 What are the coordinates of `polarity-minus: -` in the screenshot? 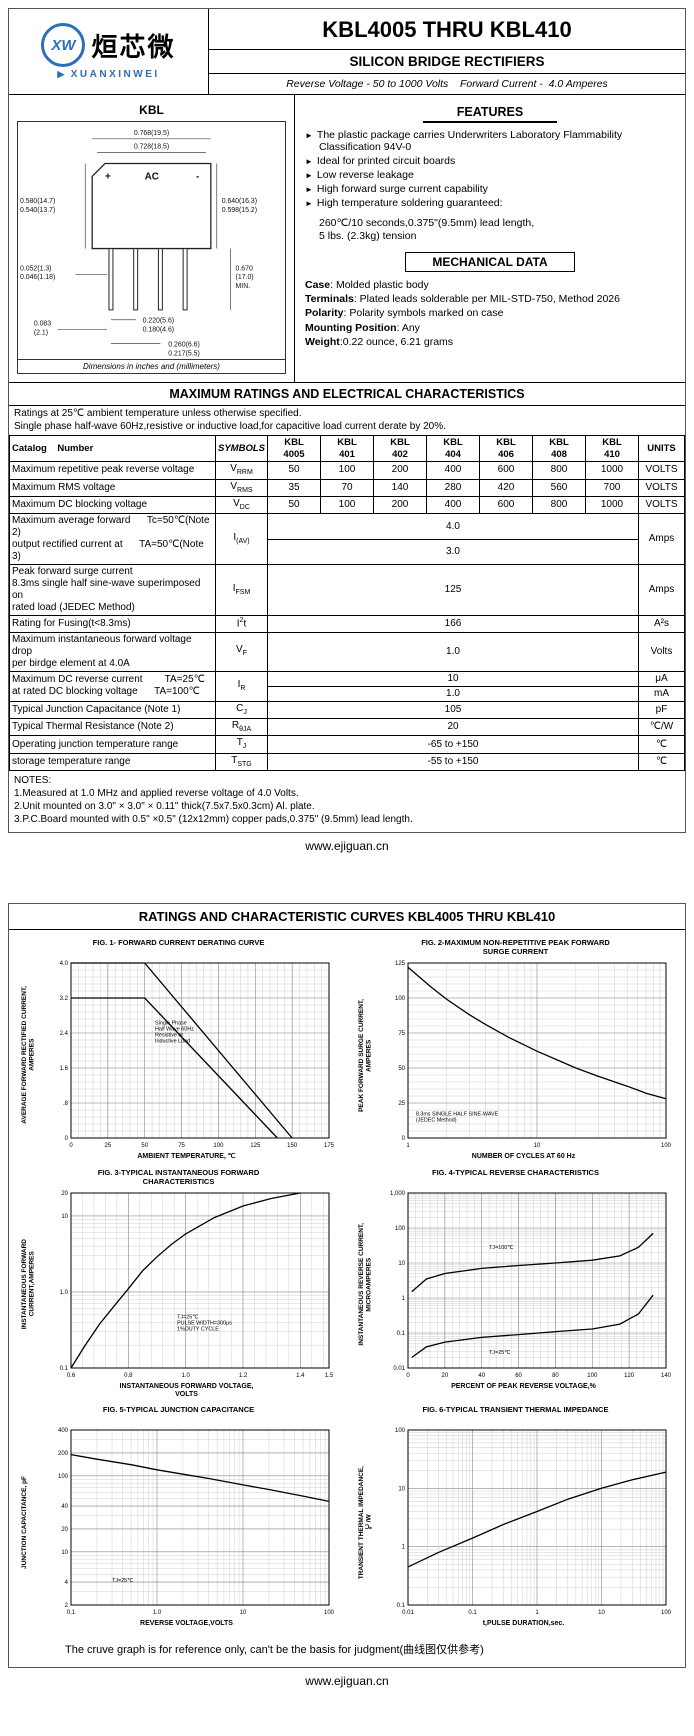 It's located at (197, 176).